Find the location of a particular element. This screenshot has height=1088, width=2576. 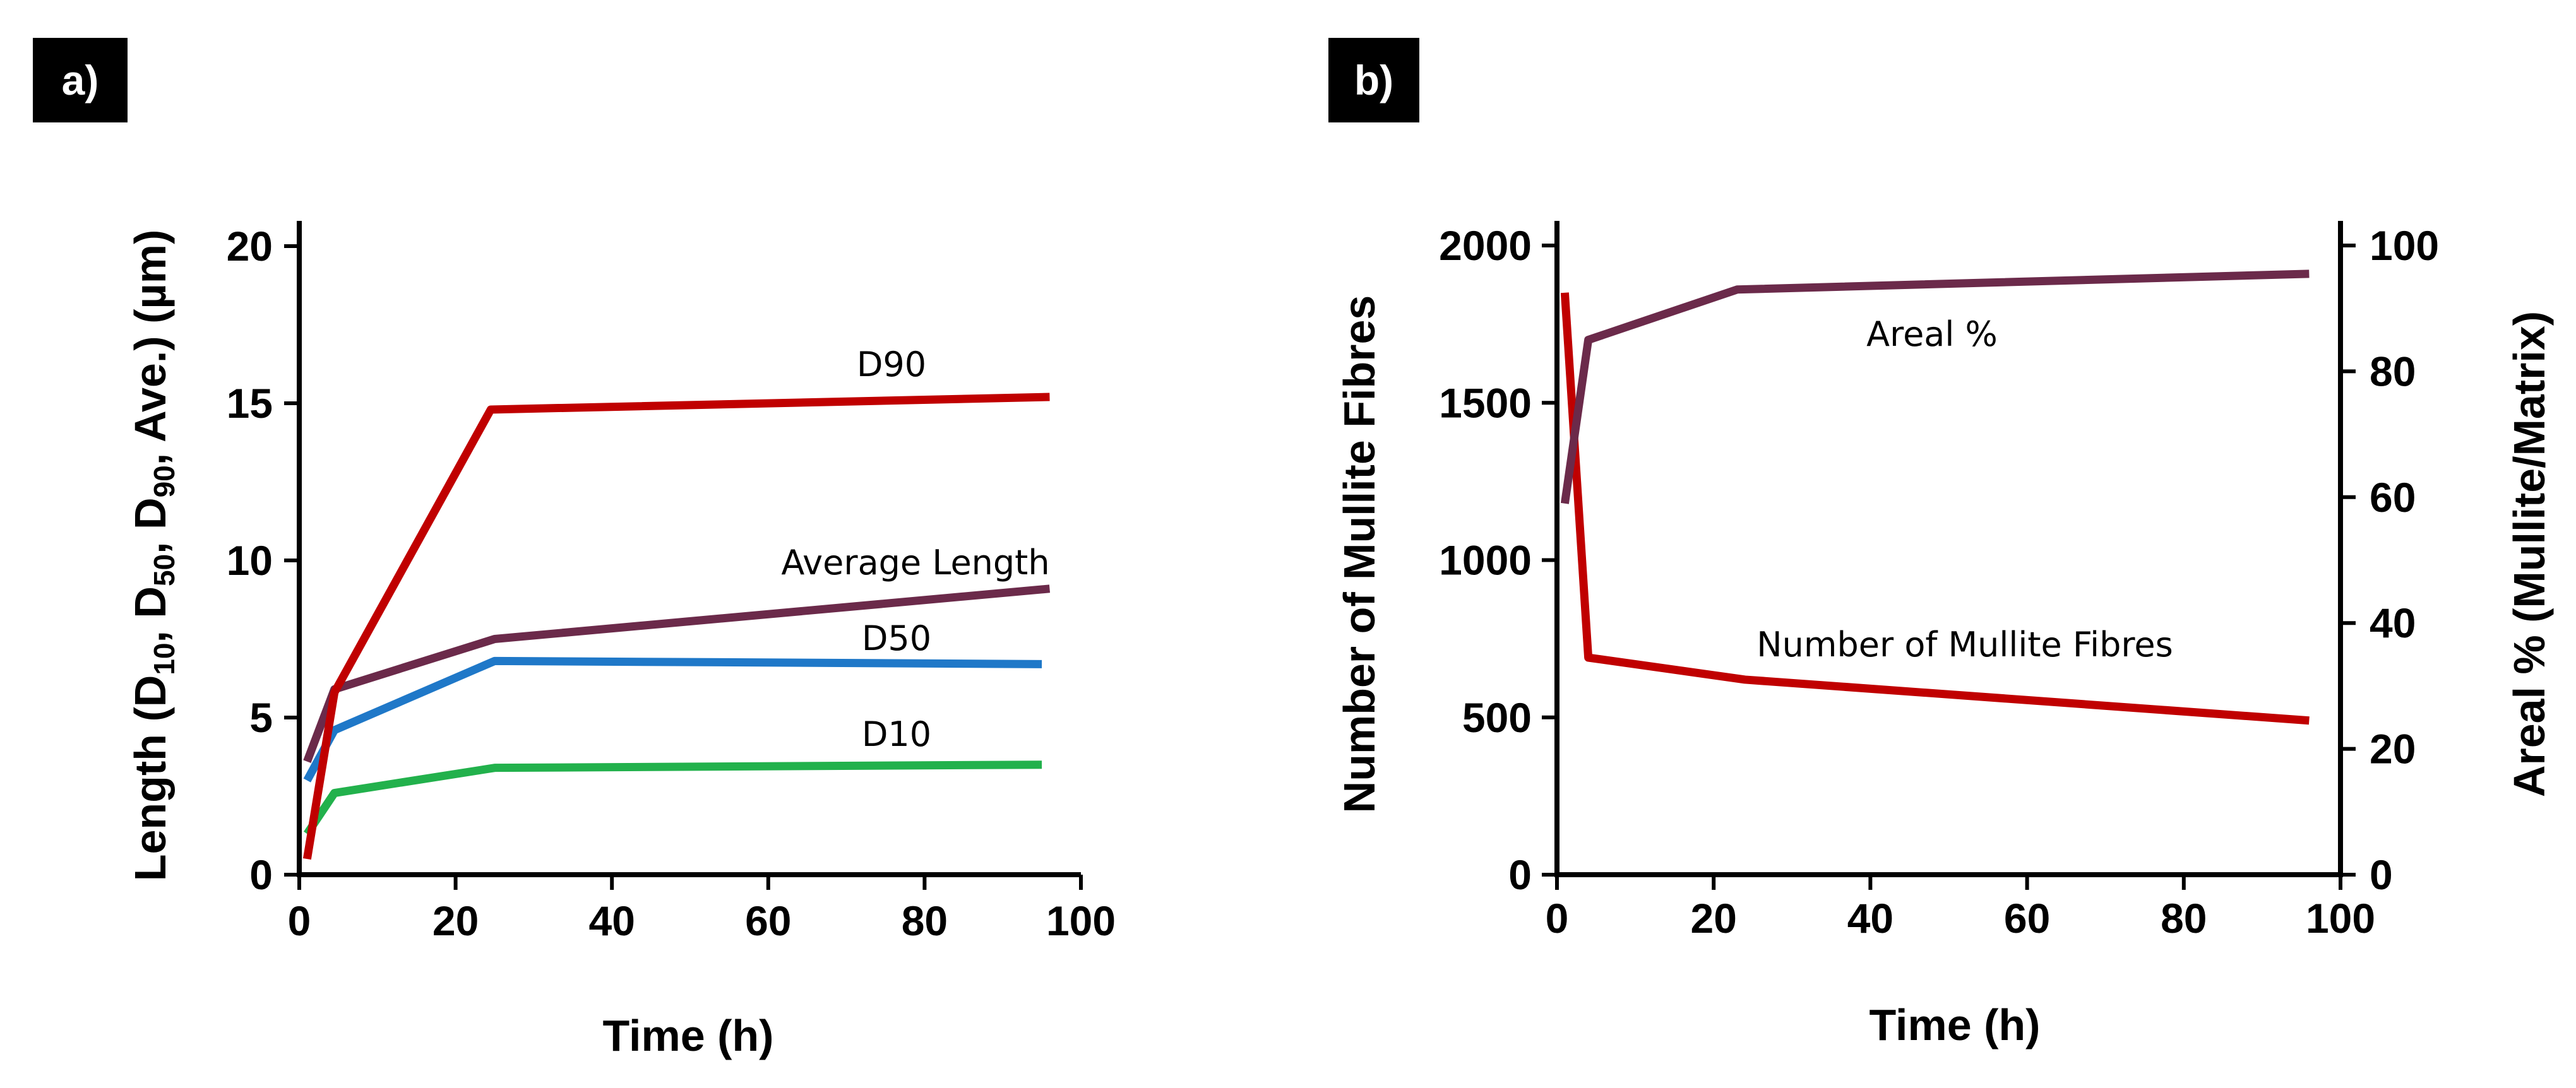

right-y-tick-label: 80 is located at coordinates (2393, 371).